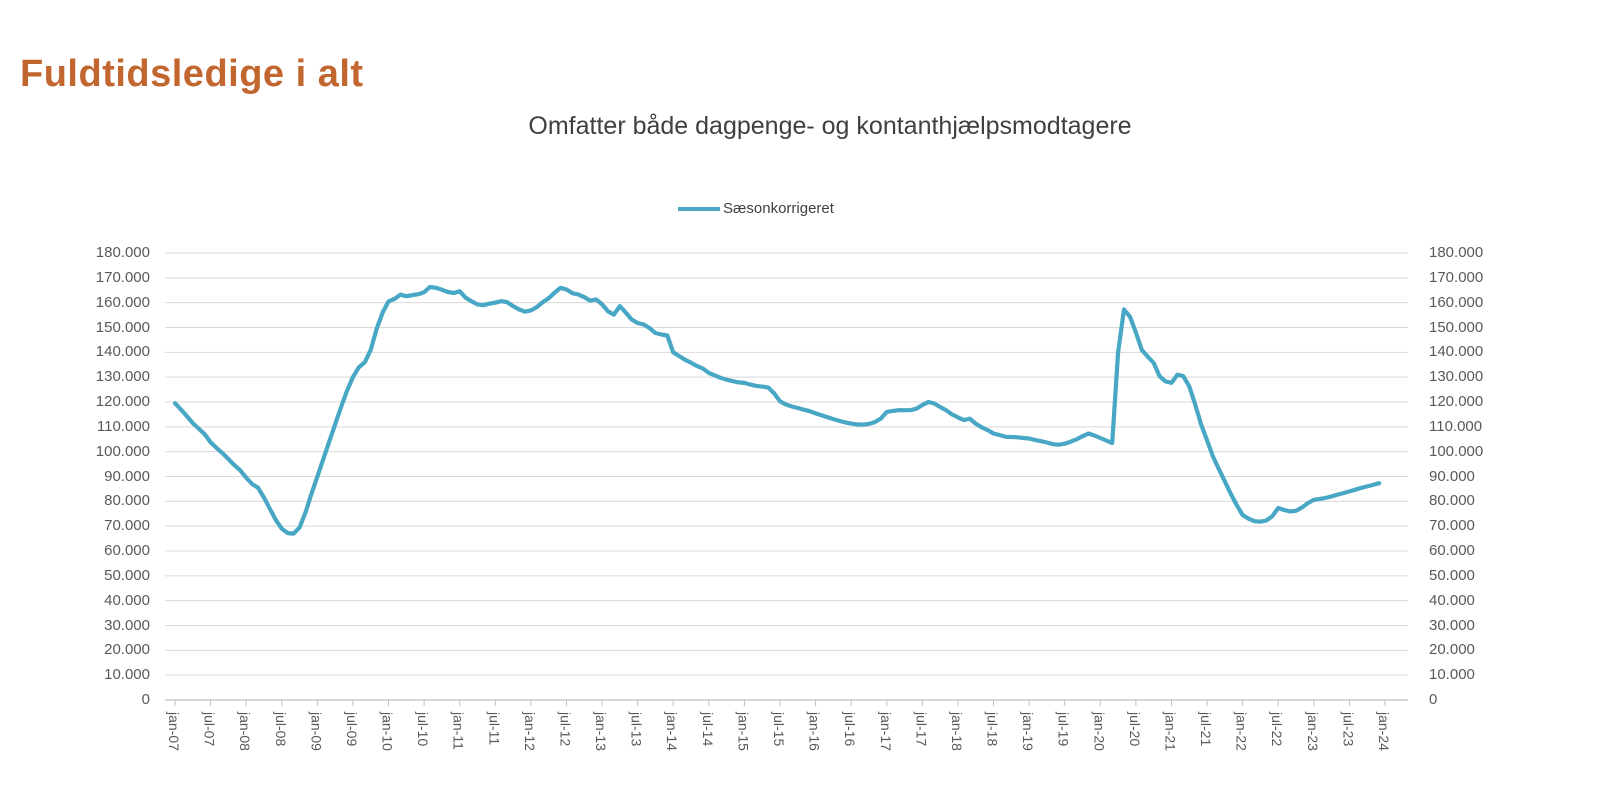 The image size is (1600, 800). Describe the element at coordinates (1348, 729) in the screenshot. I see `x-axis-label: jul-23` at that location.